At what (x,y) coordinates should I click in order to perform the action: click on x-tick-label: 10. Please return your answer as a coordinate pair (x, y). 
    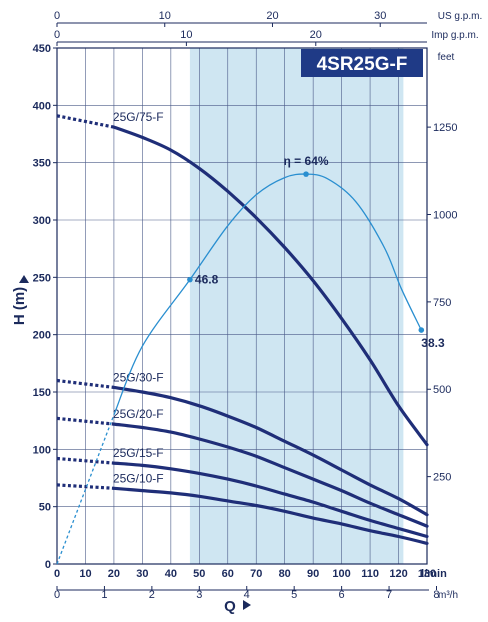
    Looking at the image, I should click on (85, 574).